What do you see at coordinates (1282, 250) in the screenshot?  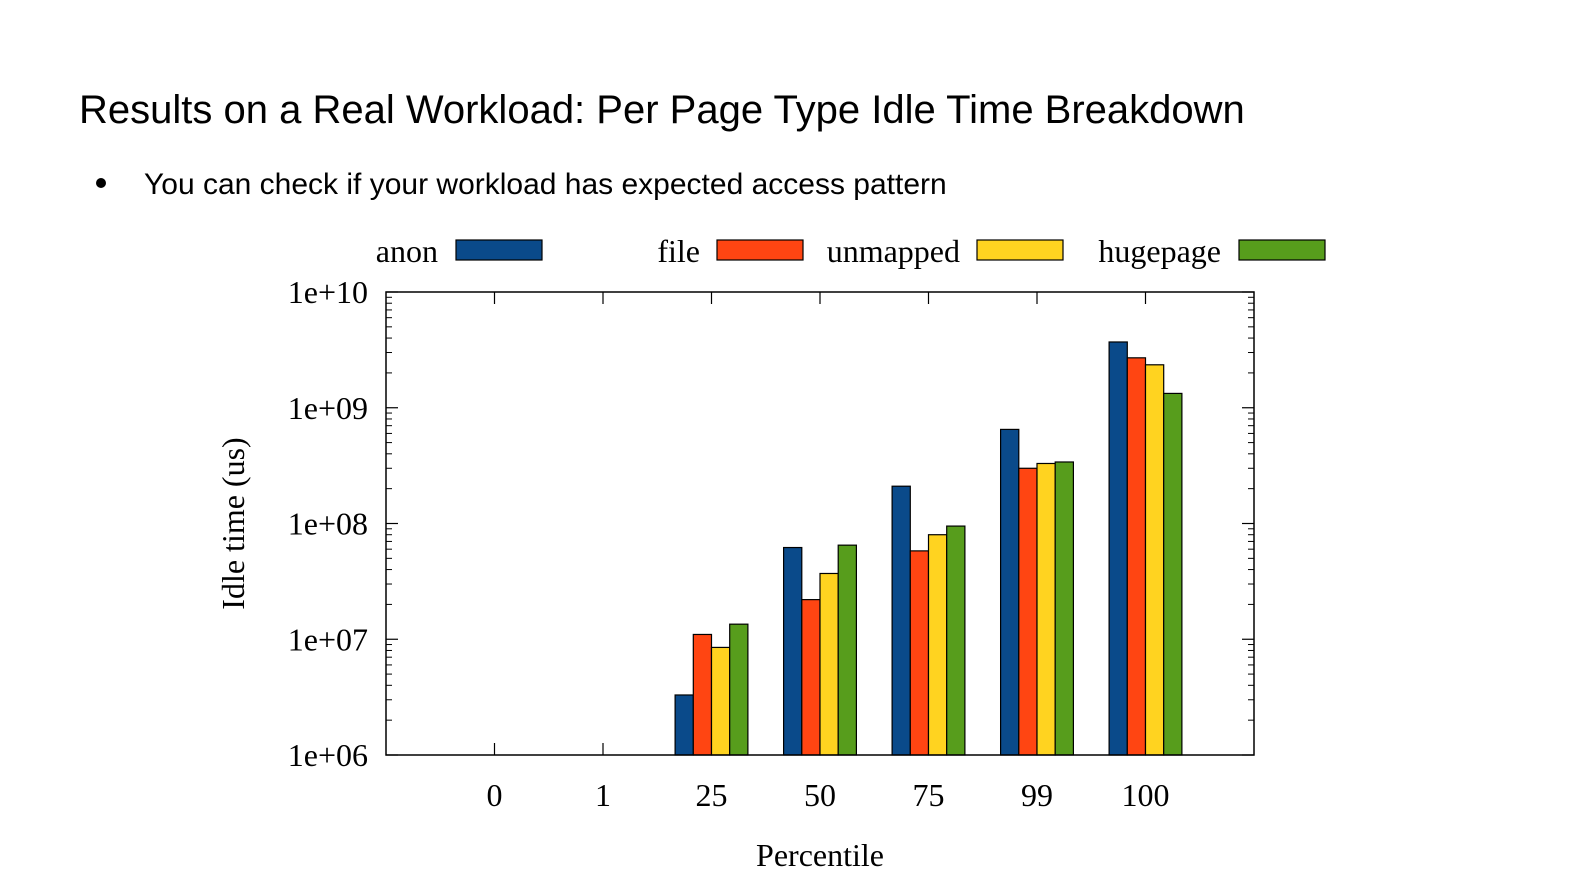 I see `legend-swatch-hugepage` at bounding box center [1282, 250].